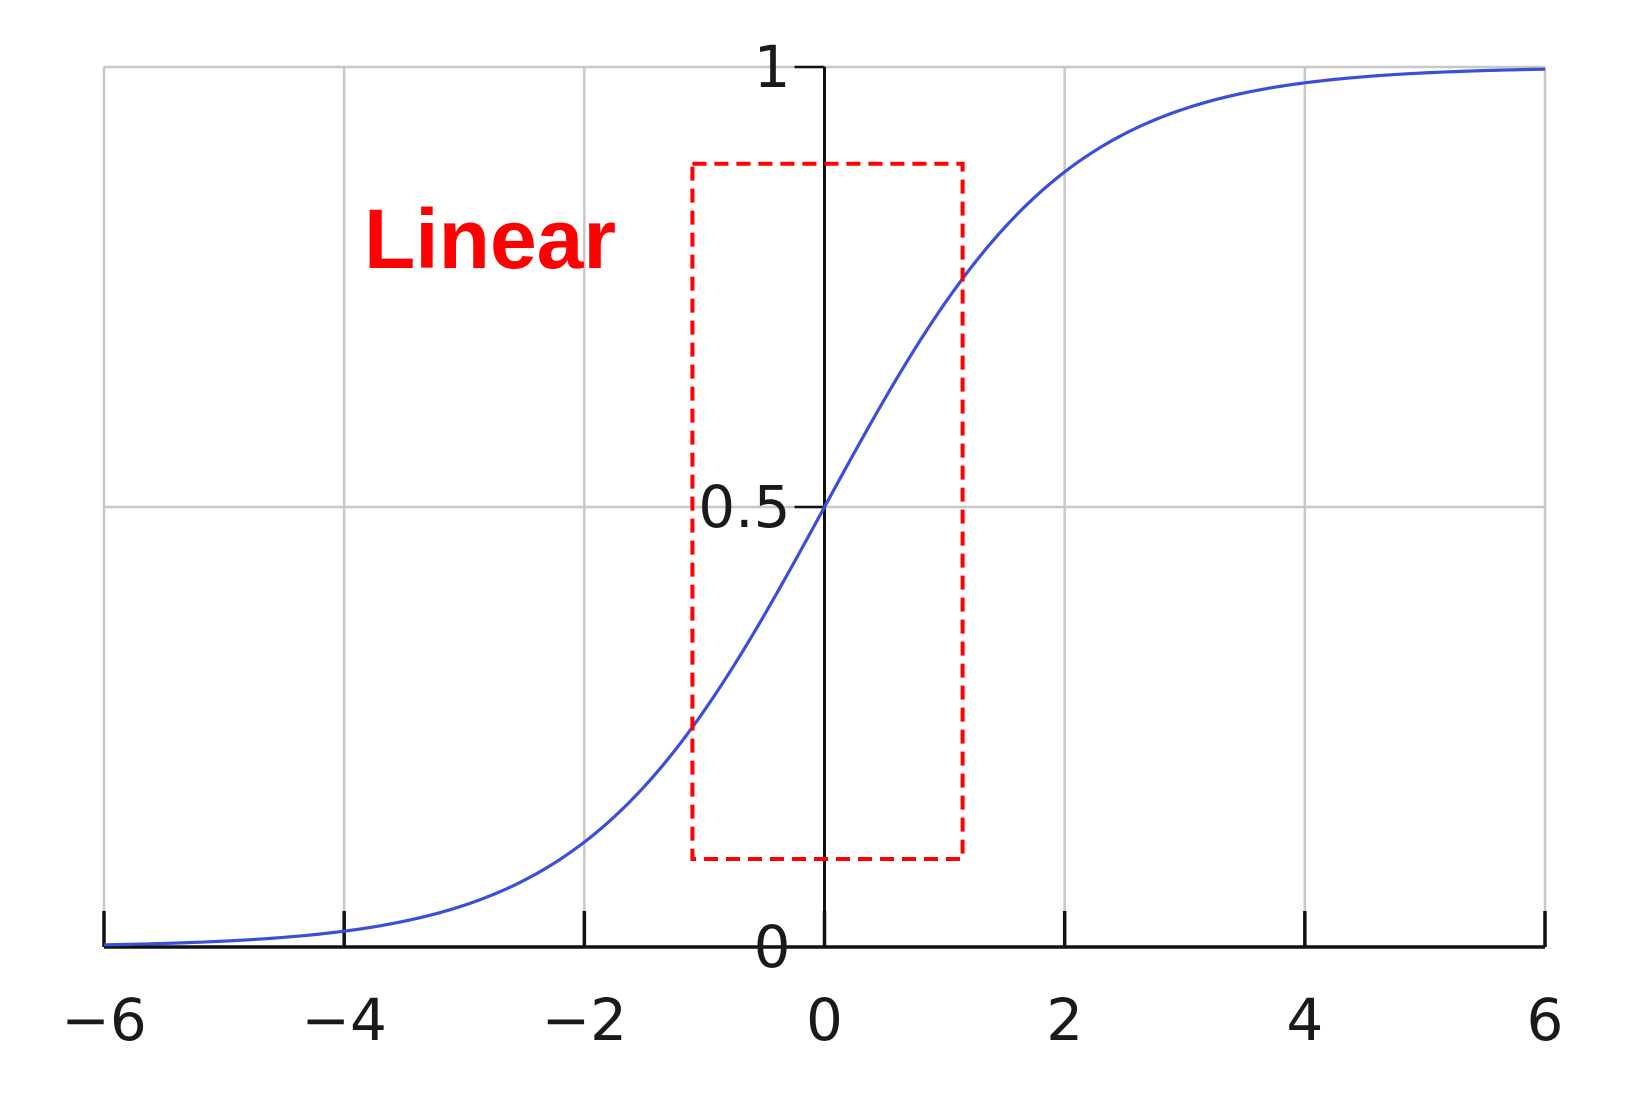 The width and height of the screenshot is (1644, 1098). I want to click on x-tick-label: −2, so click(585, 1020).